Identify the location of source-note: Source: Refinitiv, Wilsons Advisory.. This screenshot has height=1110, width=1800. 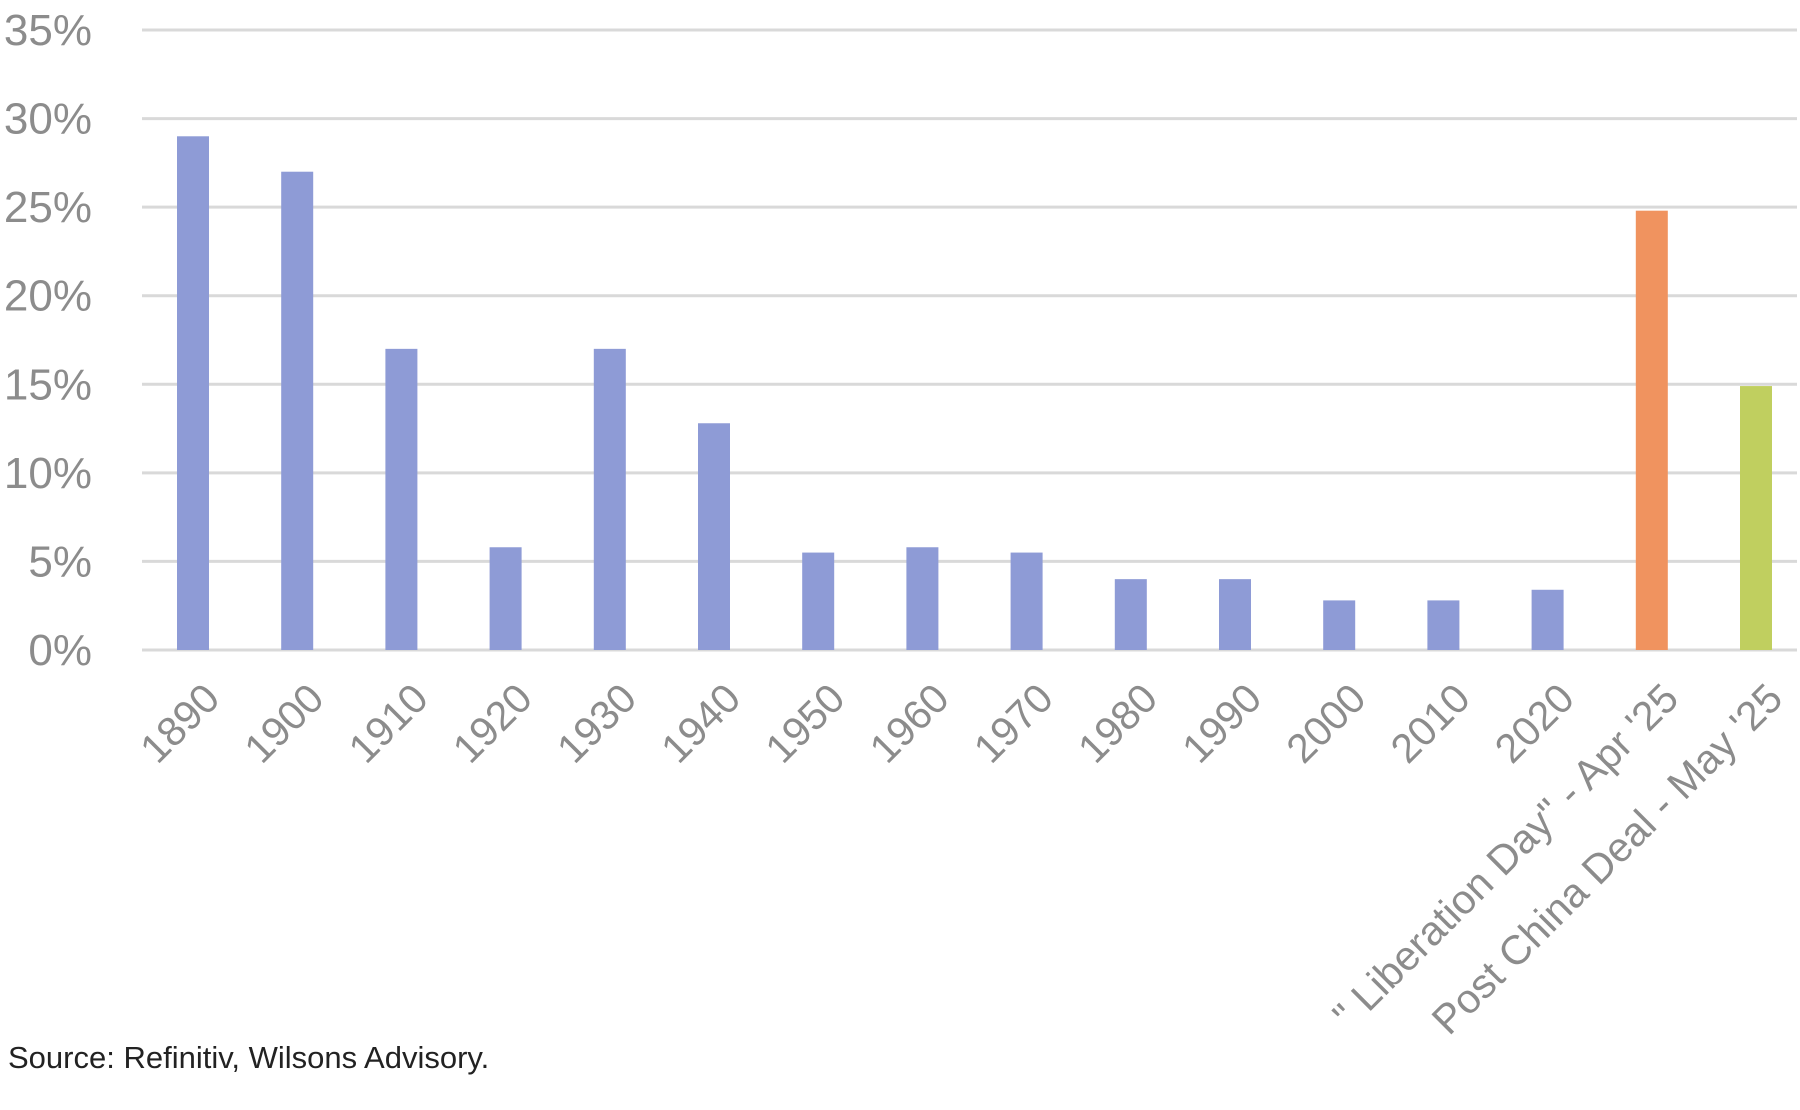
(249, 1057).